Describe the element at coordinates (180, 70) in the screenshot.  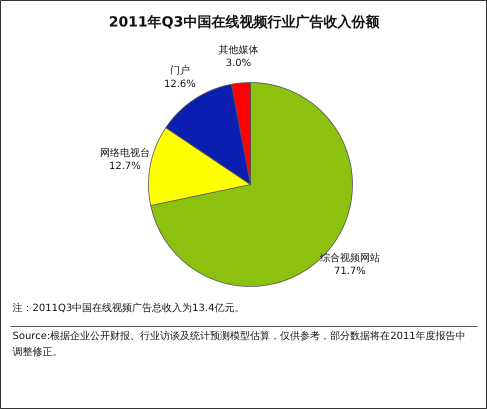
I see `slice-label: 门户` at that location.